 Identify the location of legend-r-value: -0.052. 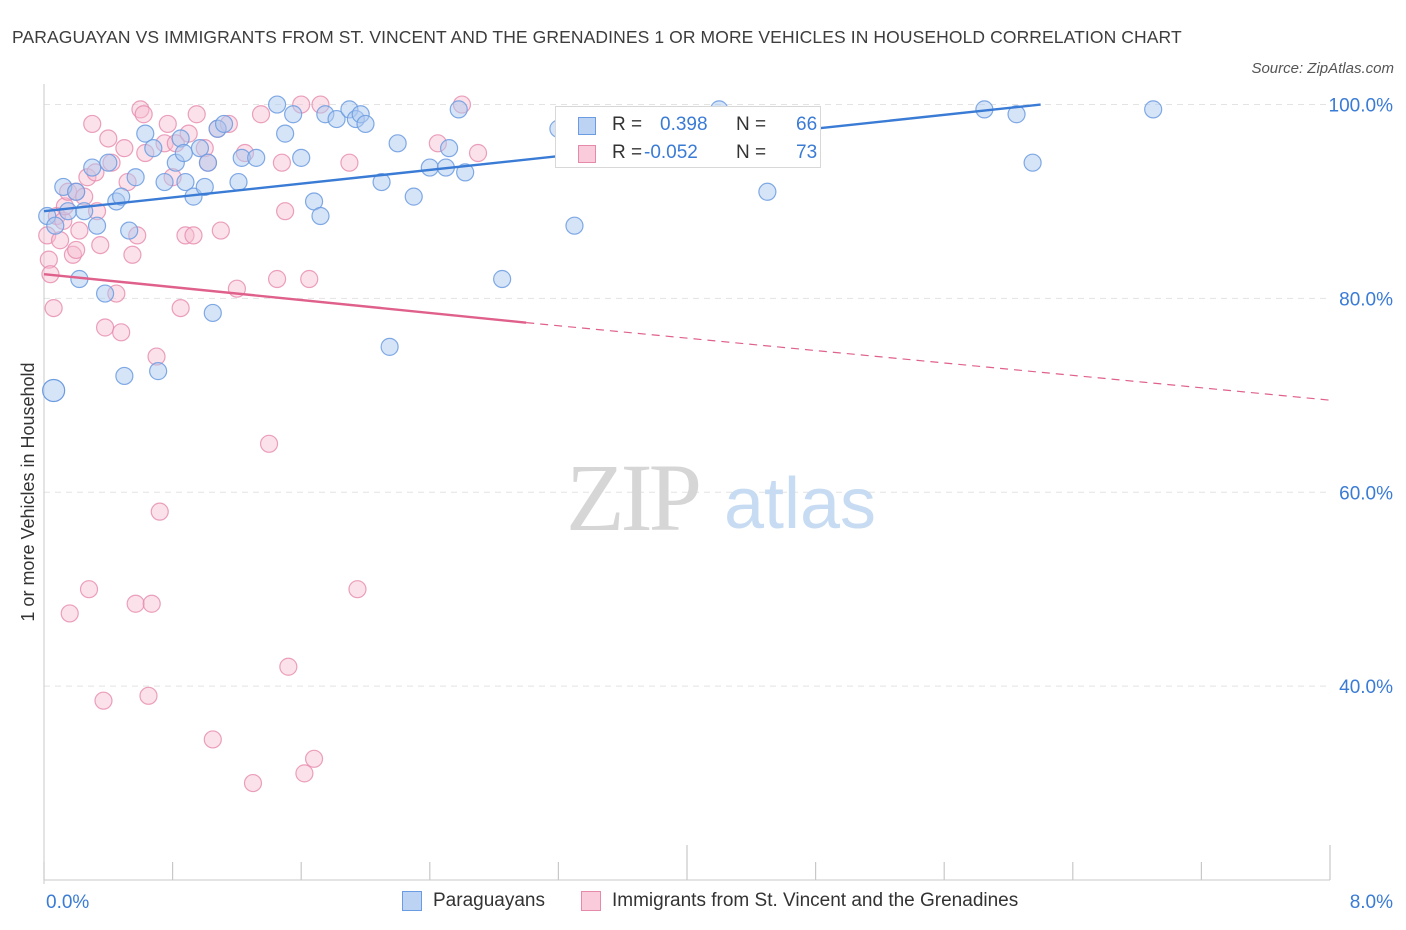
(671, 152).